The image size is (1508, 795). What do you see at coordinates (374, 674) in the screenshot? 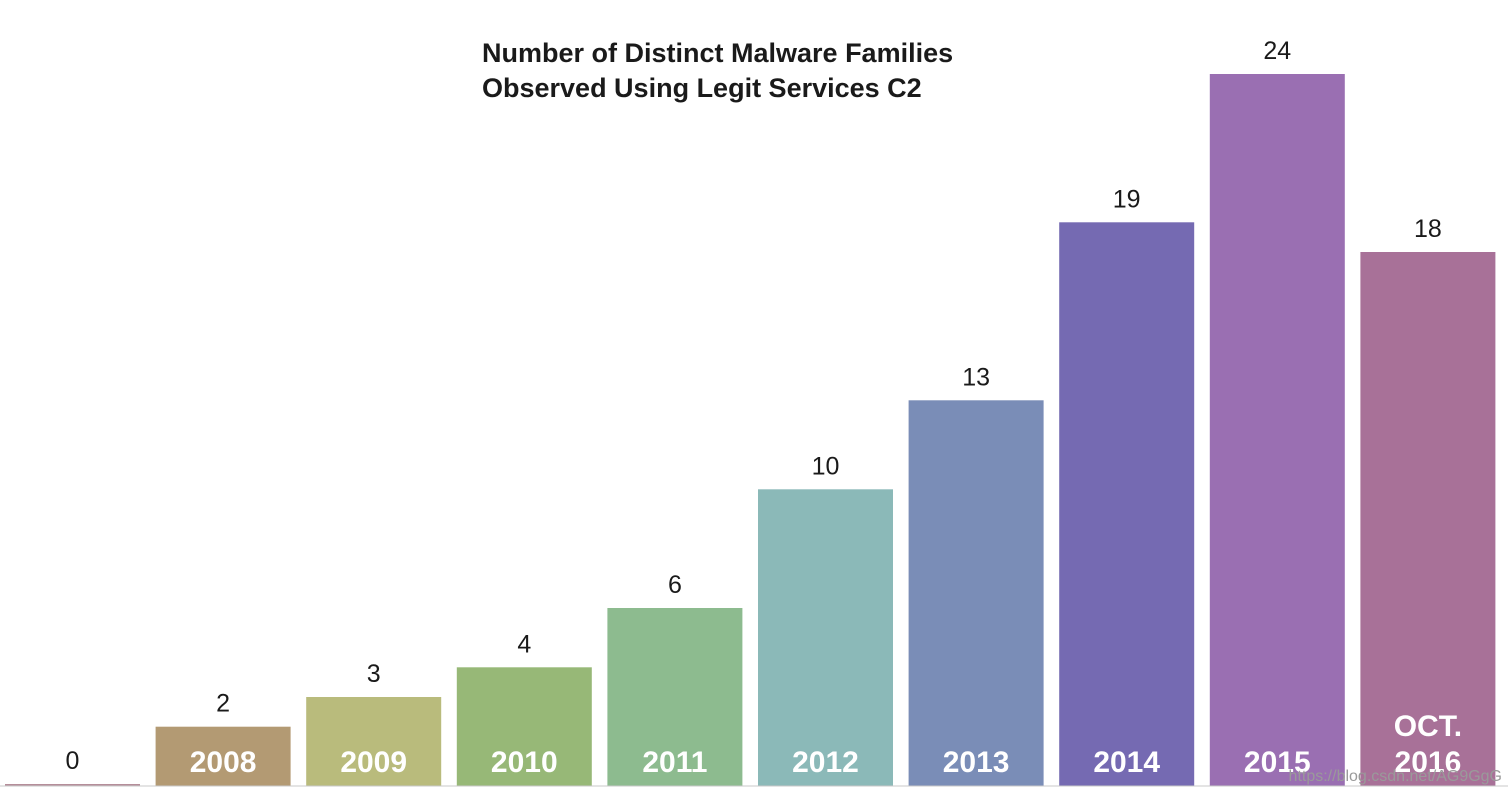
I see `value-label-2: 3` at bounding box center [374, 674].